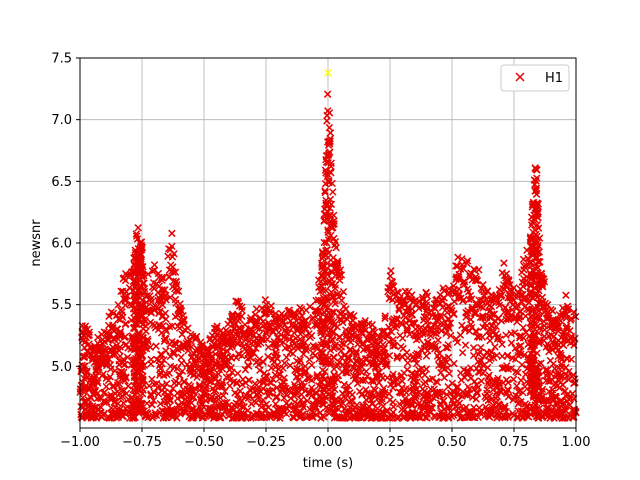 The image size is (640, 480). I want to click on x-axis-ticks: −1.00 −0.75 −0.50 −0.25 0.00 0.25 0.50 0.75 1.00, so click(325, 439).